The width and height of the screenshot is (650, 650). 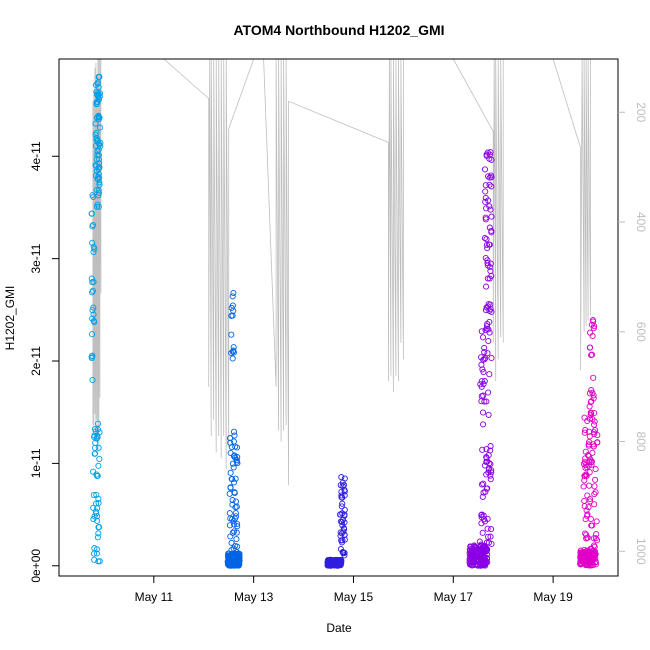 I want to click on y-tick-label: 0e+00, so click(x=36, y=566).